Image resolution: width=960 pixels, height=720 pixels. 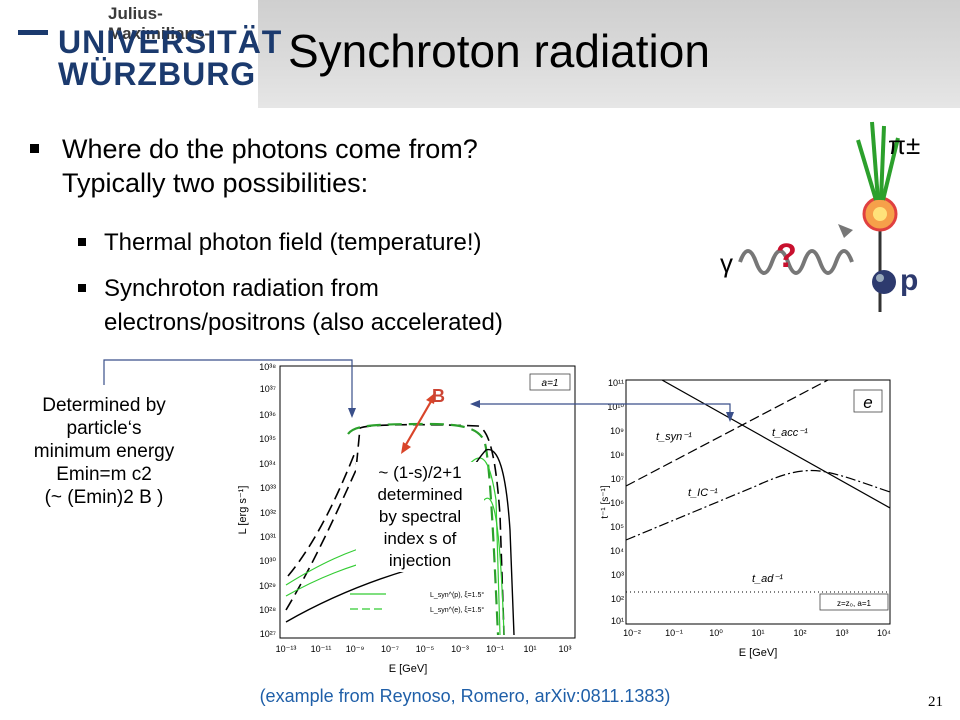 What do you see at coordinates (617, 575) in the screenshot?
I see `y-tick-label: 10³` at bounding box center [617, 575].